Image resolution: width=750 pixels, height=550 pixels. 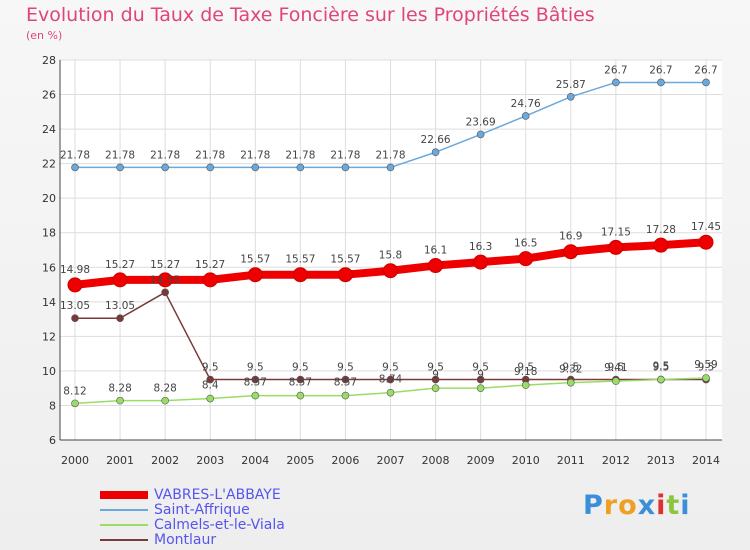 What do you see at coordinates (661, 505) in the screenshot?
I see `logo-letter: i` at bounding box center [661, 505].